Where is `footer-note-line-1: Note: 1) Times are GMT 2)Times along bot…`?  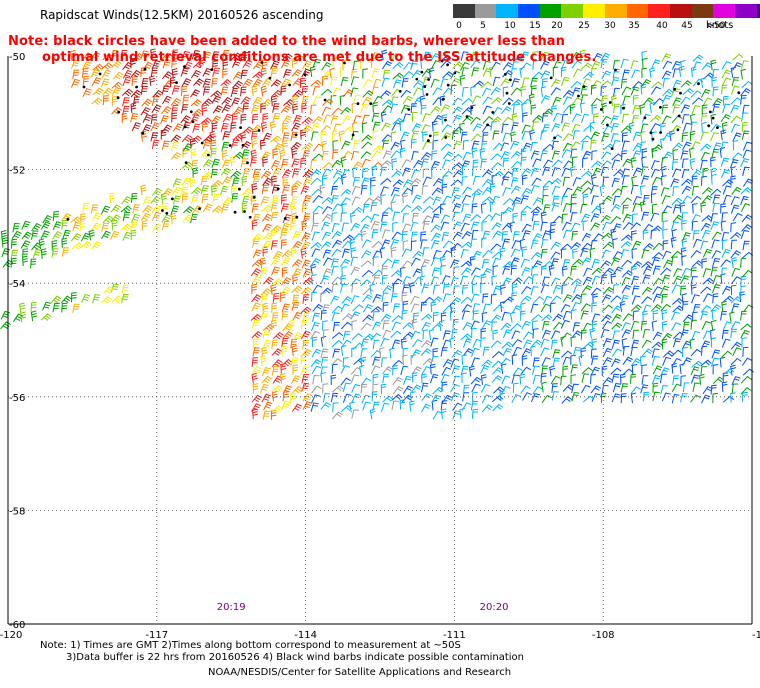 footer-note-line-1: Note: 1) Times are GMT 2)Times along bot… is located at coordinates (250, 645).